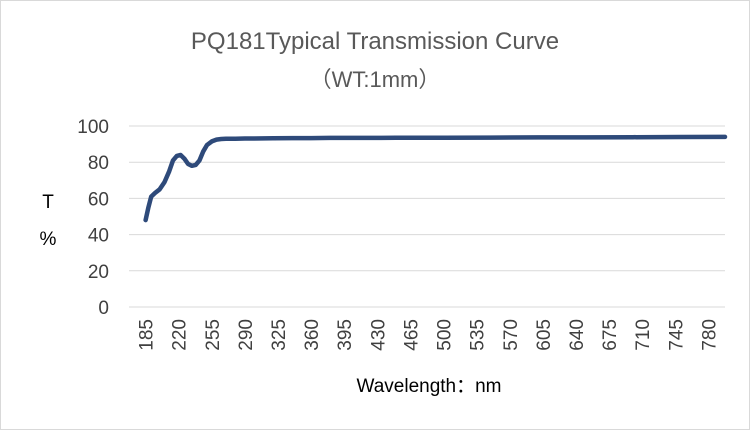 This screenshot has height=430, width=750. I want to click on x-tick-label: 290, so click(246, 335).